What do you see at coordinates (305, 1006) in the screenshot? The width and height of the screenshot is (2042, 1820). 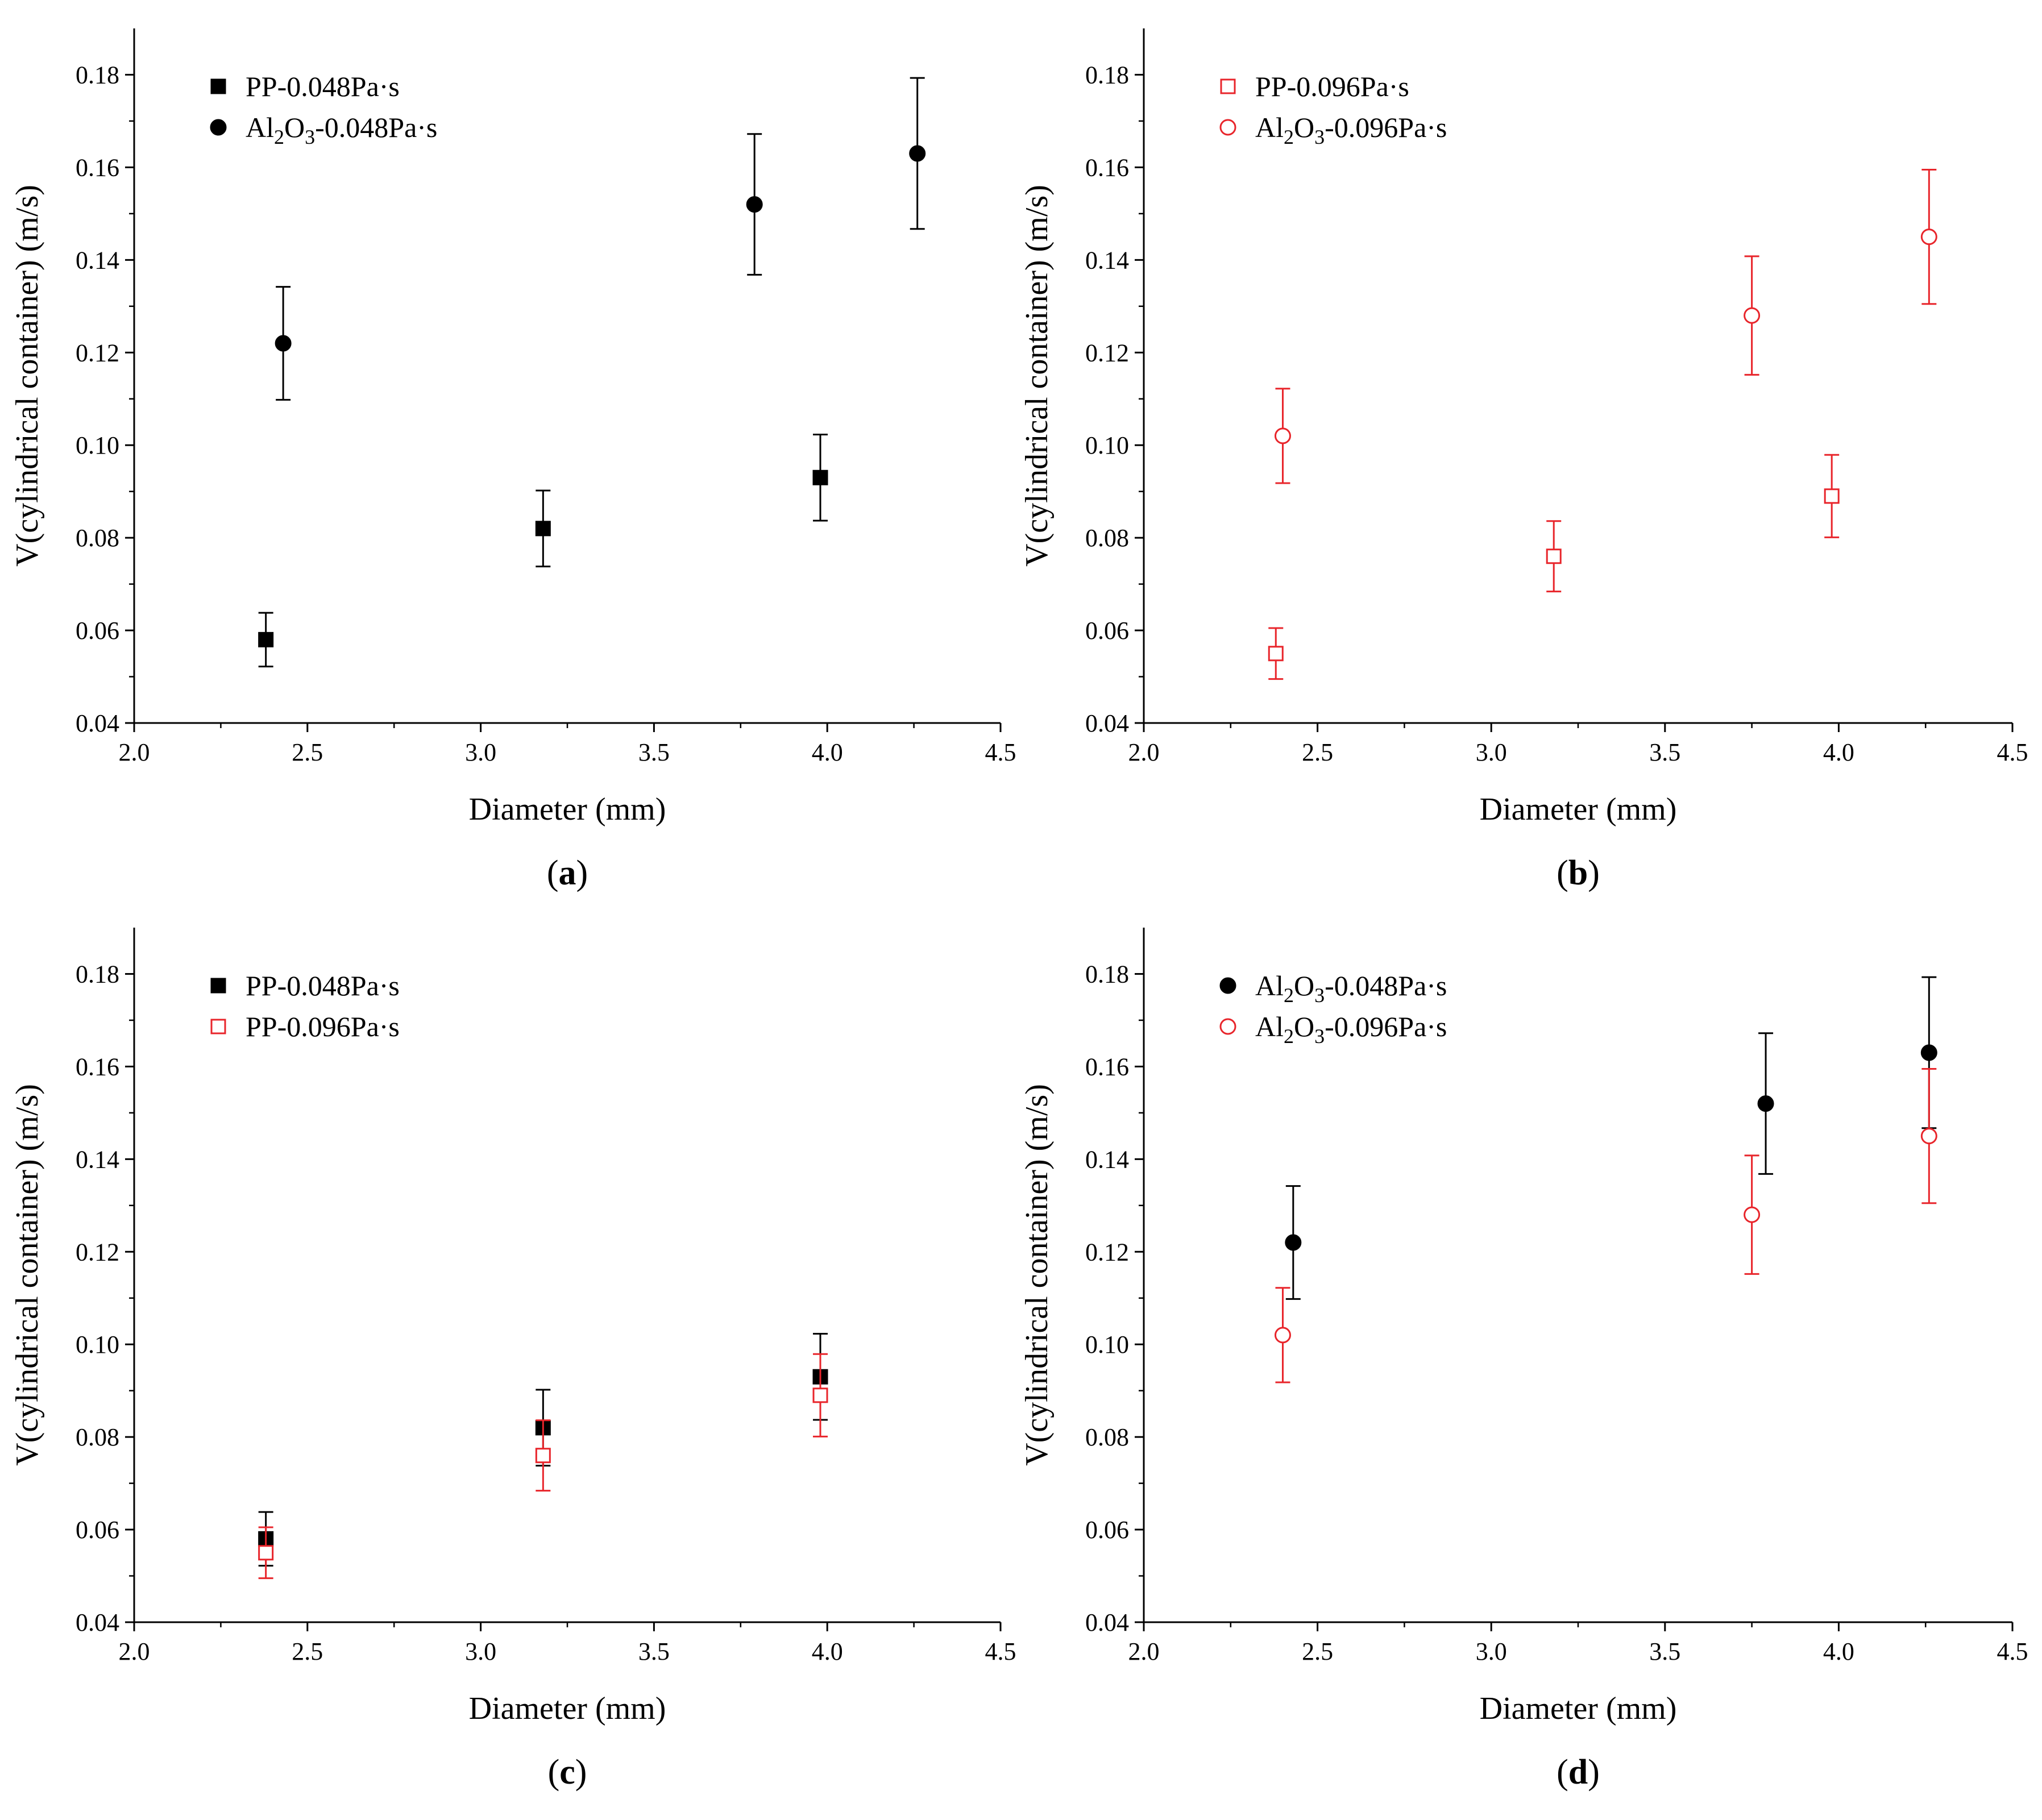 I see `legend: PP-0.048Pa·s PP-0.096Pa·s` at bounding box center [305, 1006].